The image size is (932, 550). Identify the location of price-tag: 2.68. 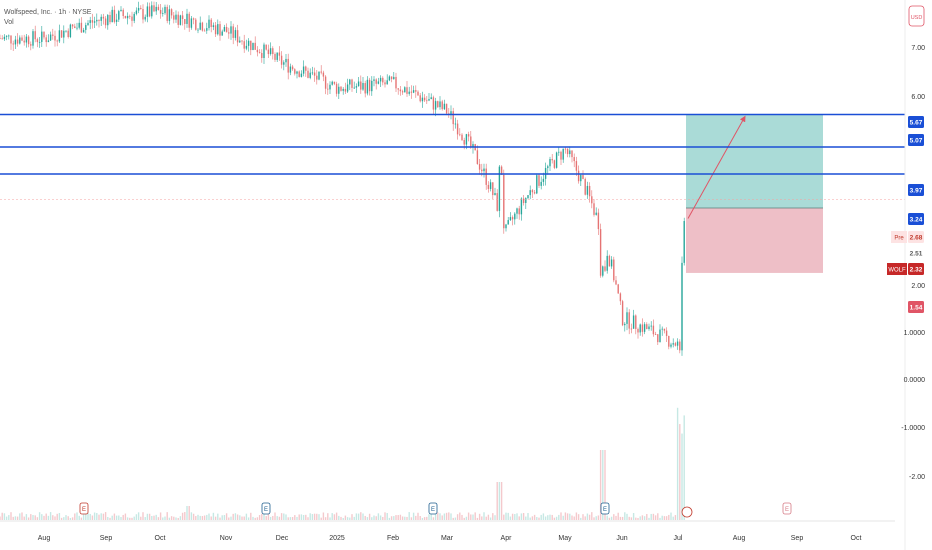
(916, 238).